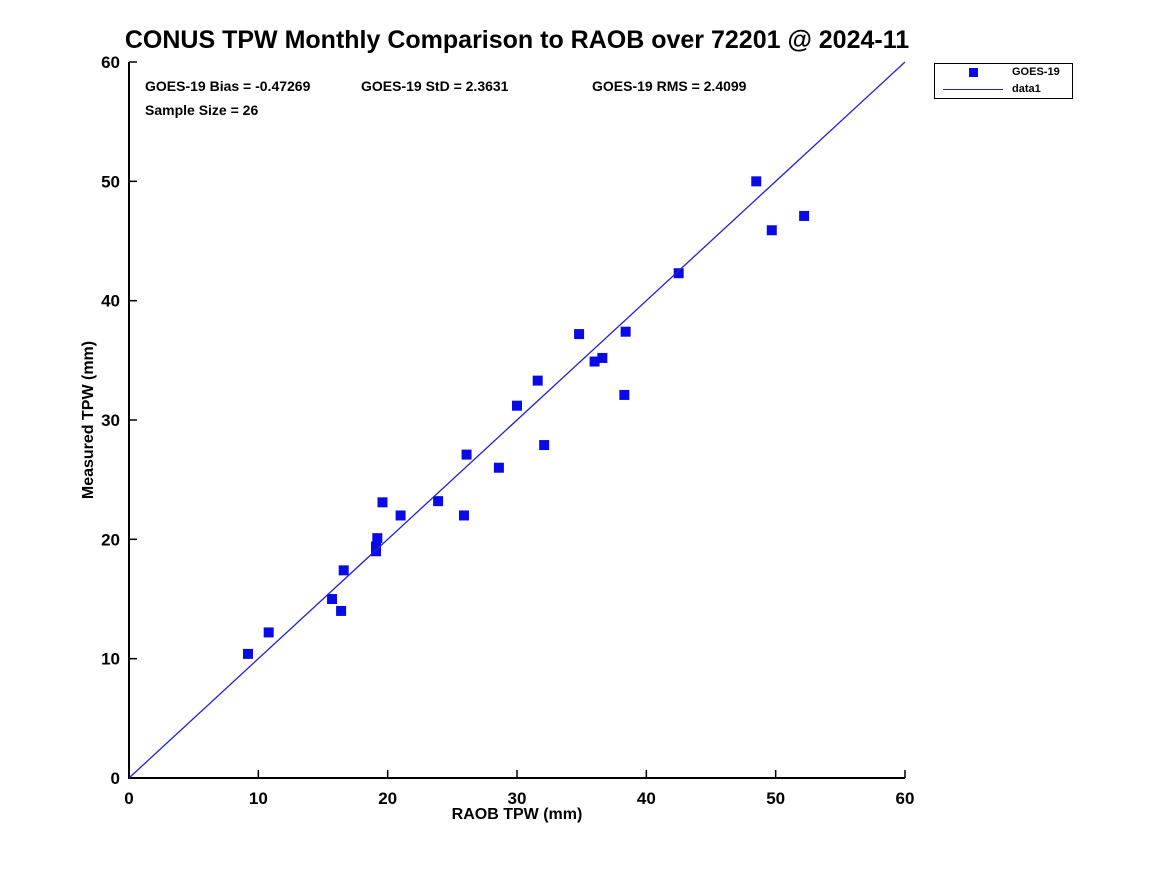  Describe the element at coordinates (110, 62) in the screenshot. I see `y-tick-label: 60` at that location.